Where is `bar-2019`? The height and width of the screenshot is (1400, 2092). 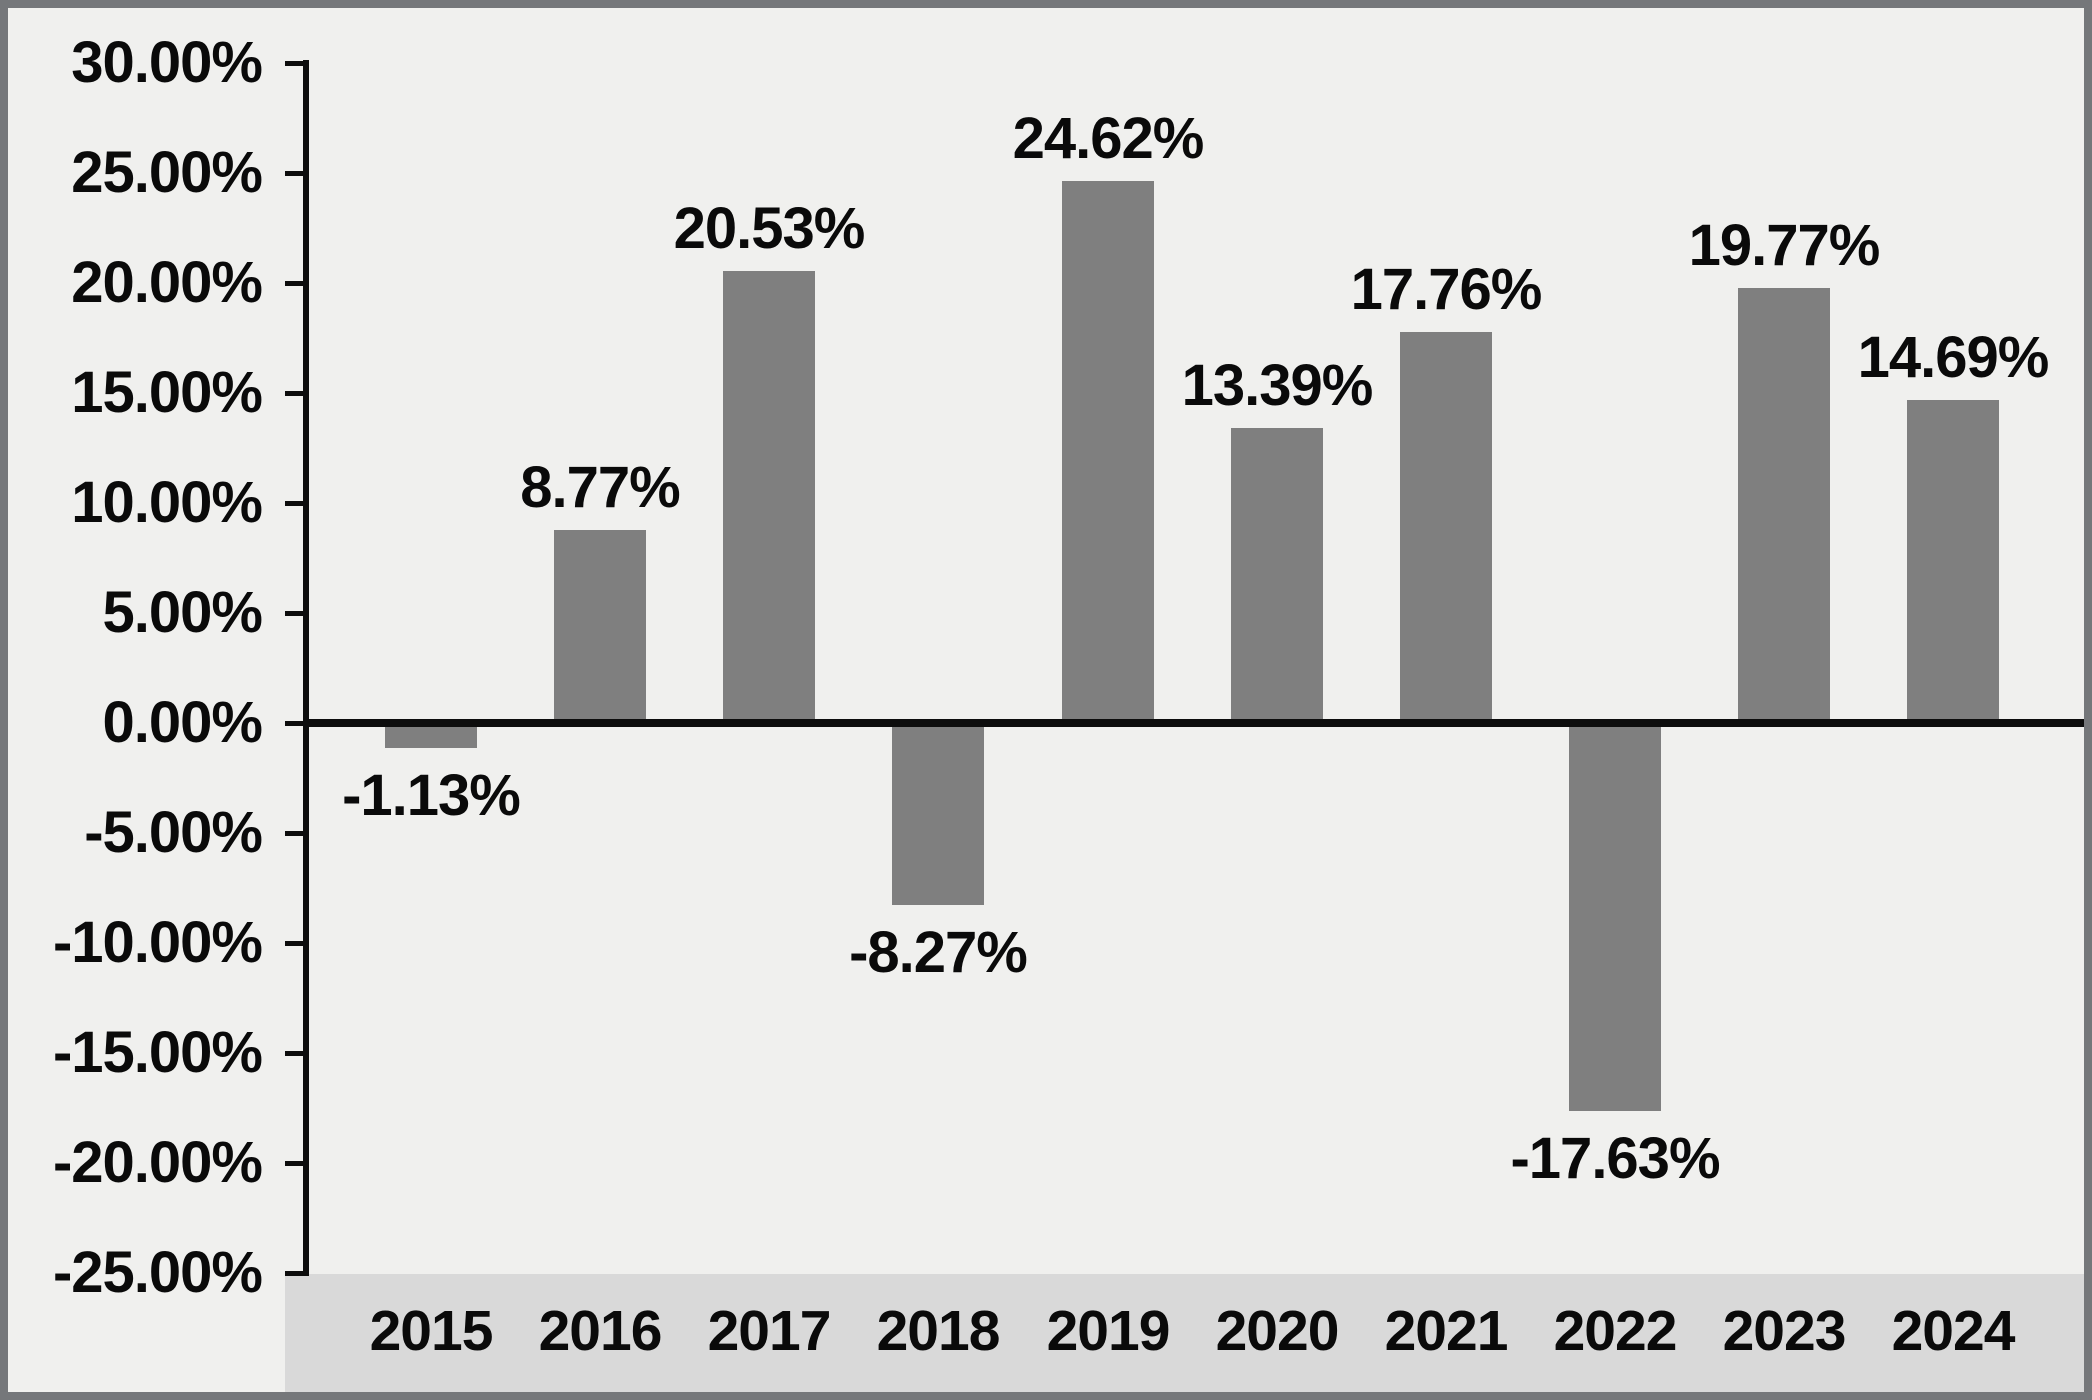
bar-2019 is located at coordinates (1108, 452).